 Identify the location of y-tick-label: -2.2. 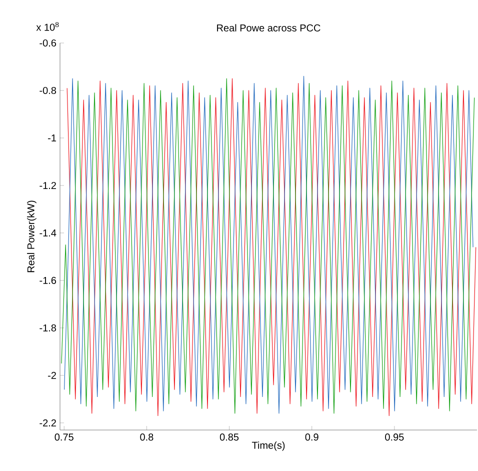
(48, 422).